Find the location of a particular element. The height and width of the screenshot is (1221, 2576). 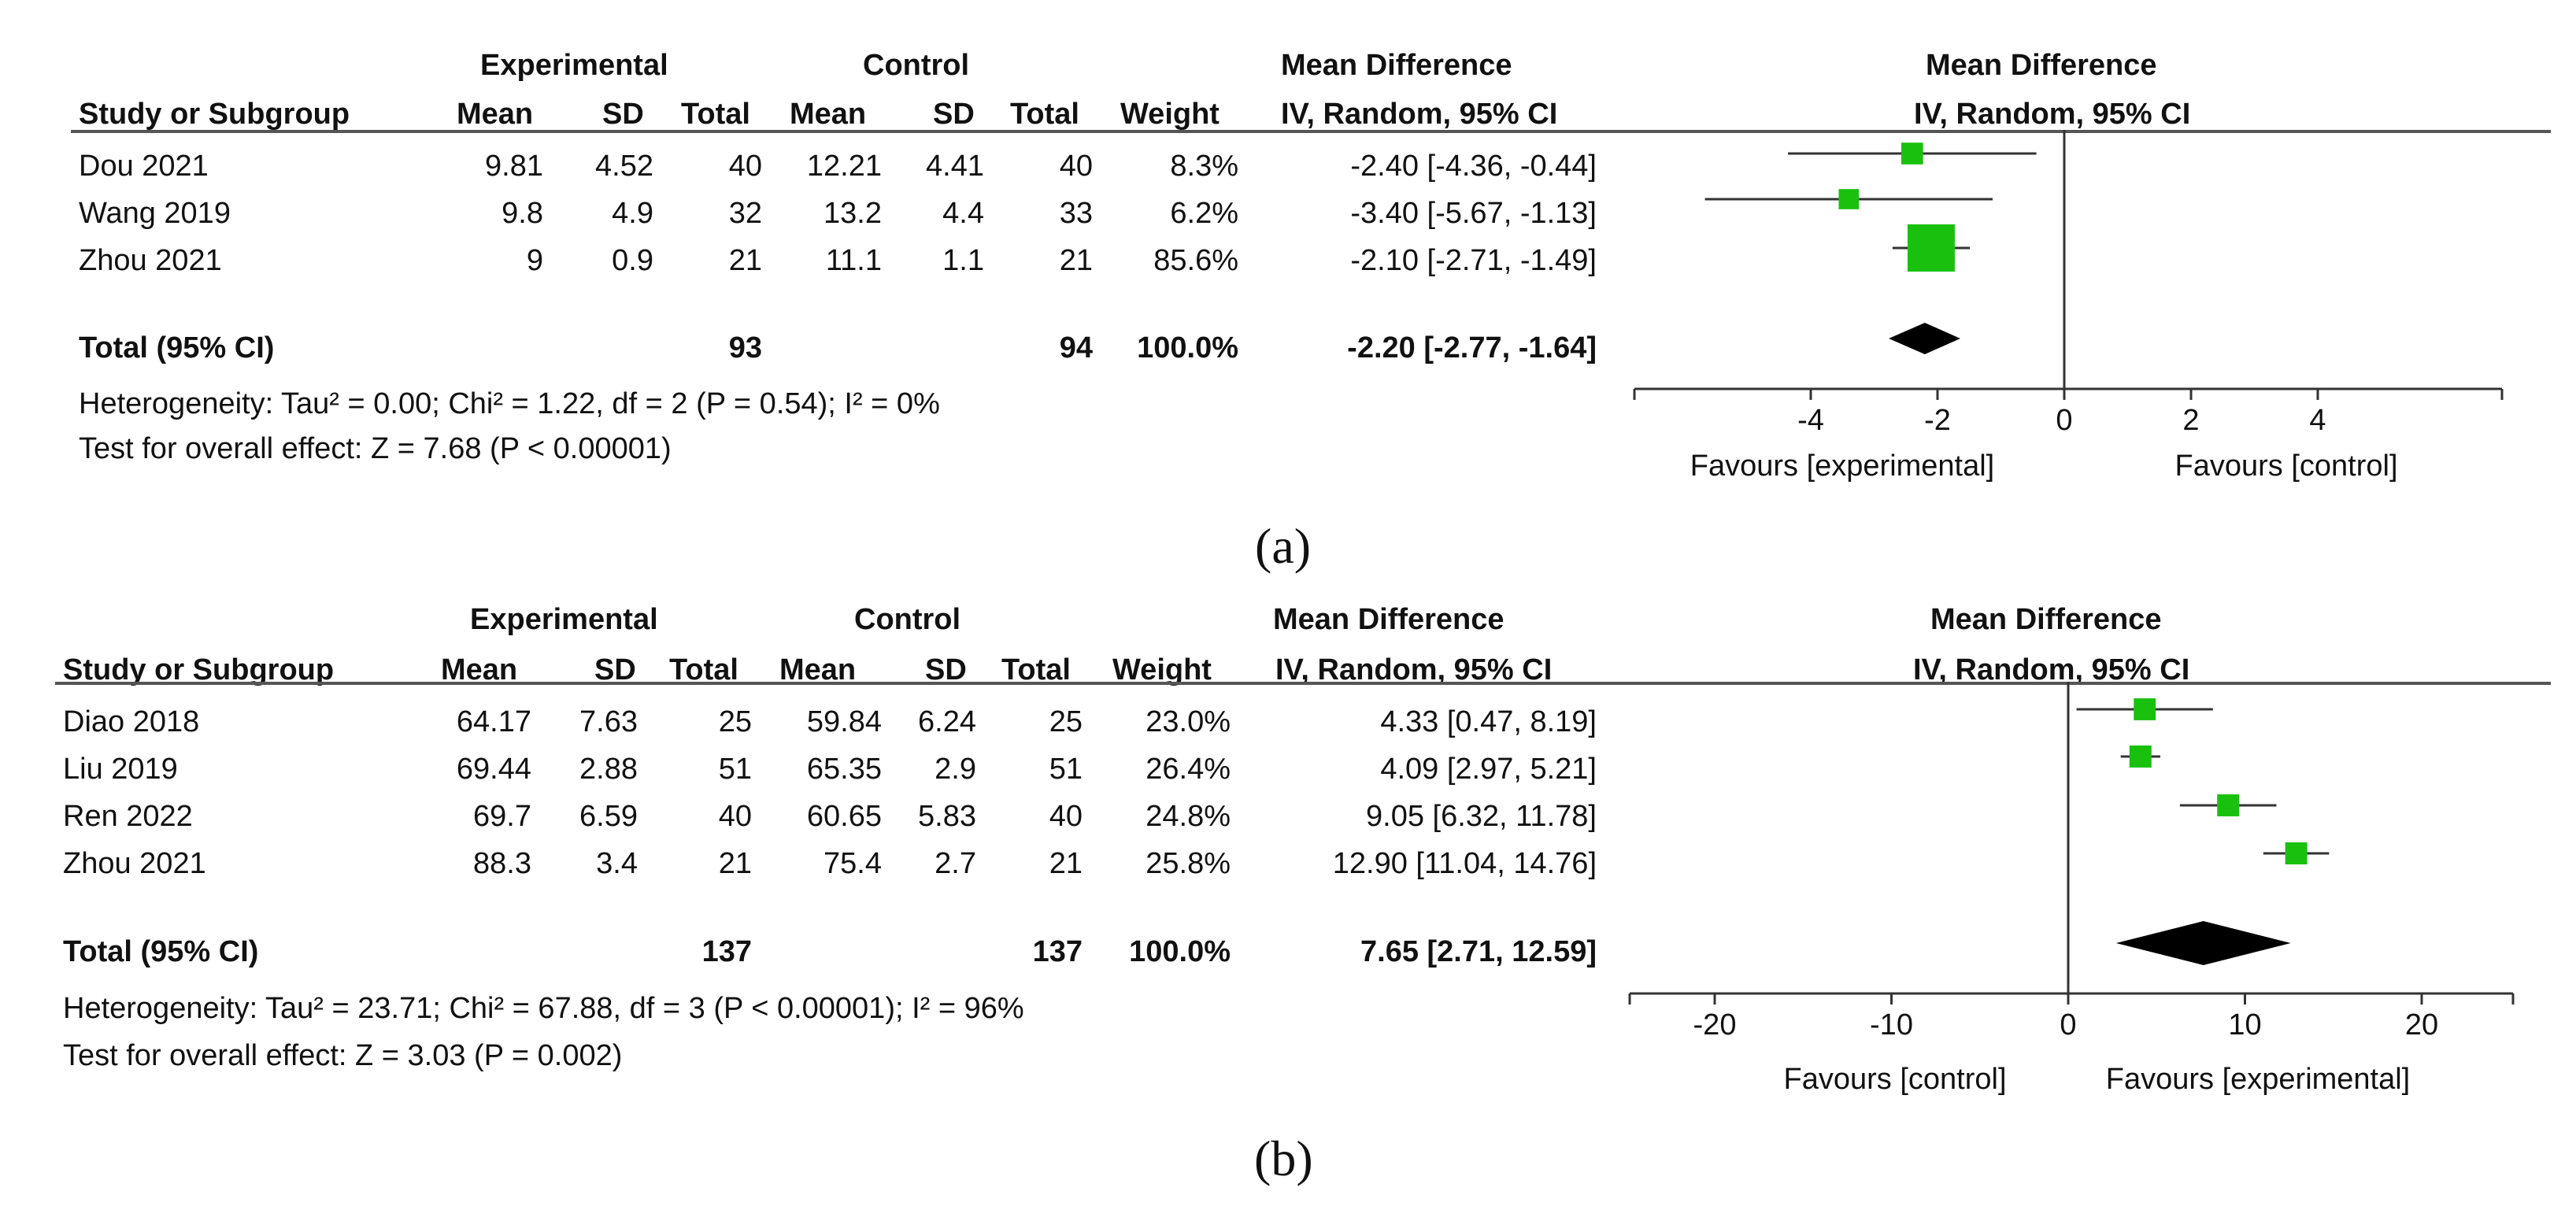

forest-plot-a: -4 -2 0 2 4 is located at coordinates (2068, 283).